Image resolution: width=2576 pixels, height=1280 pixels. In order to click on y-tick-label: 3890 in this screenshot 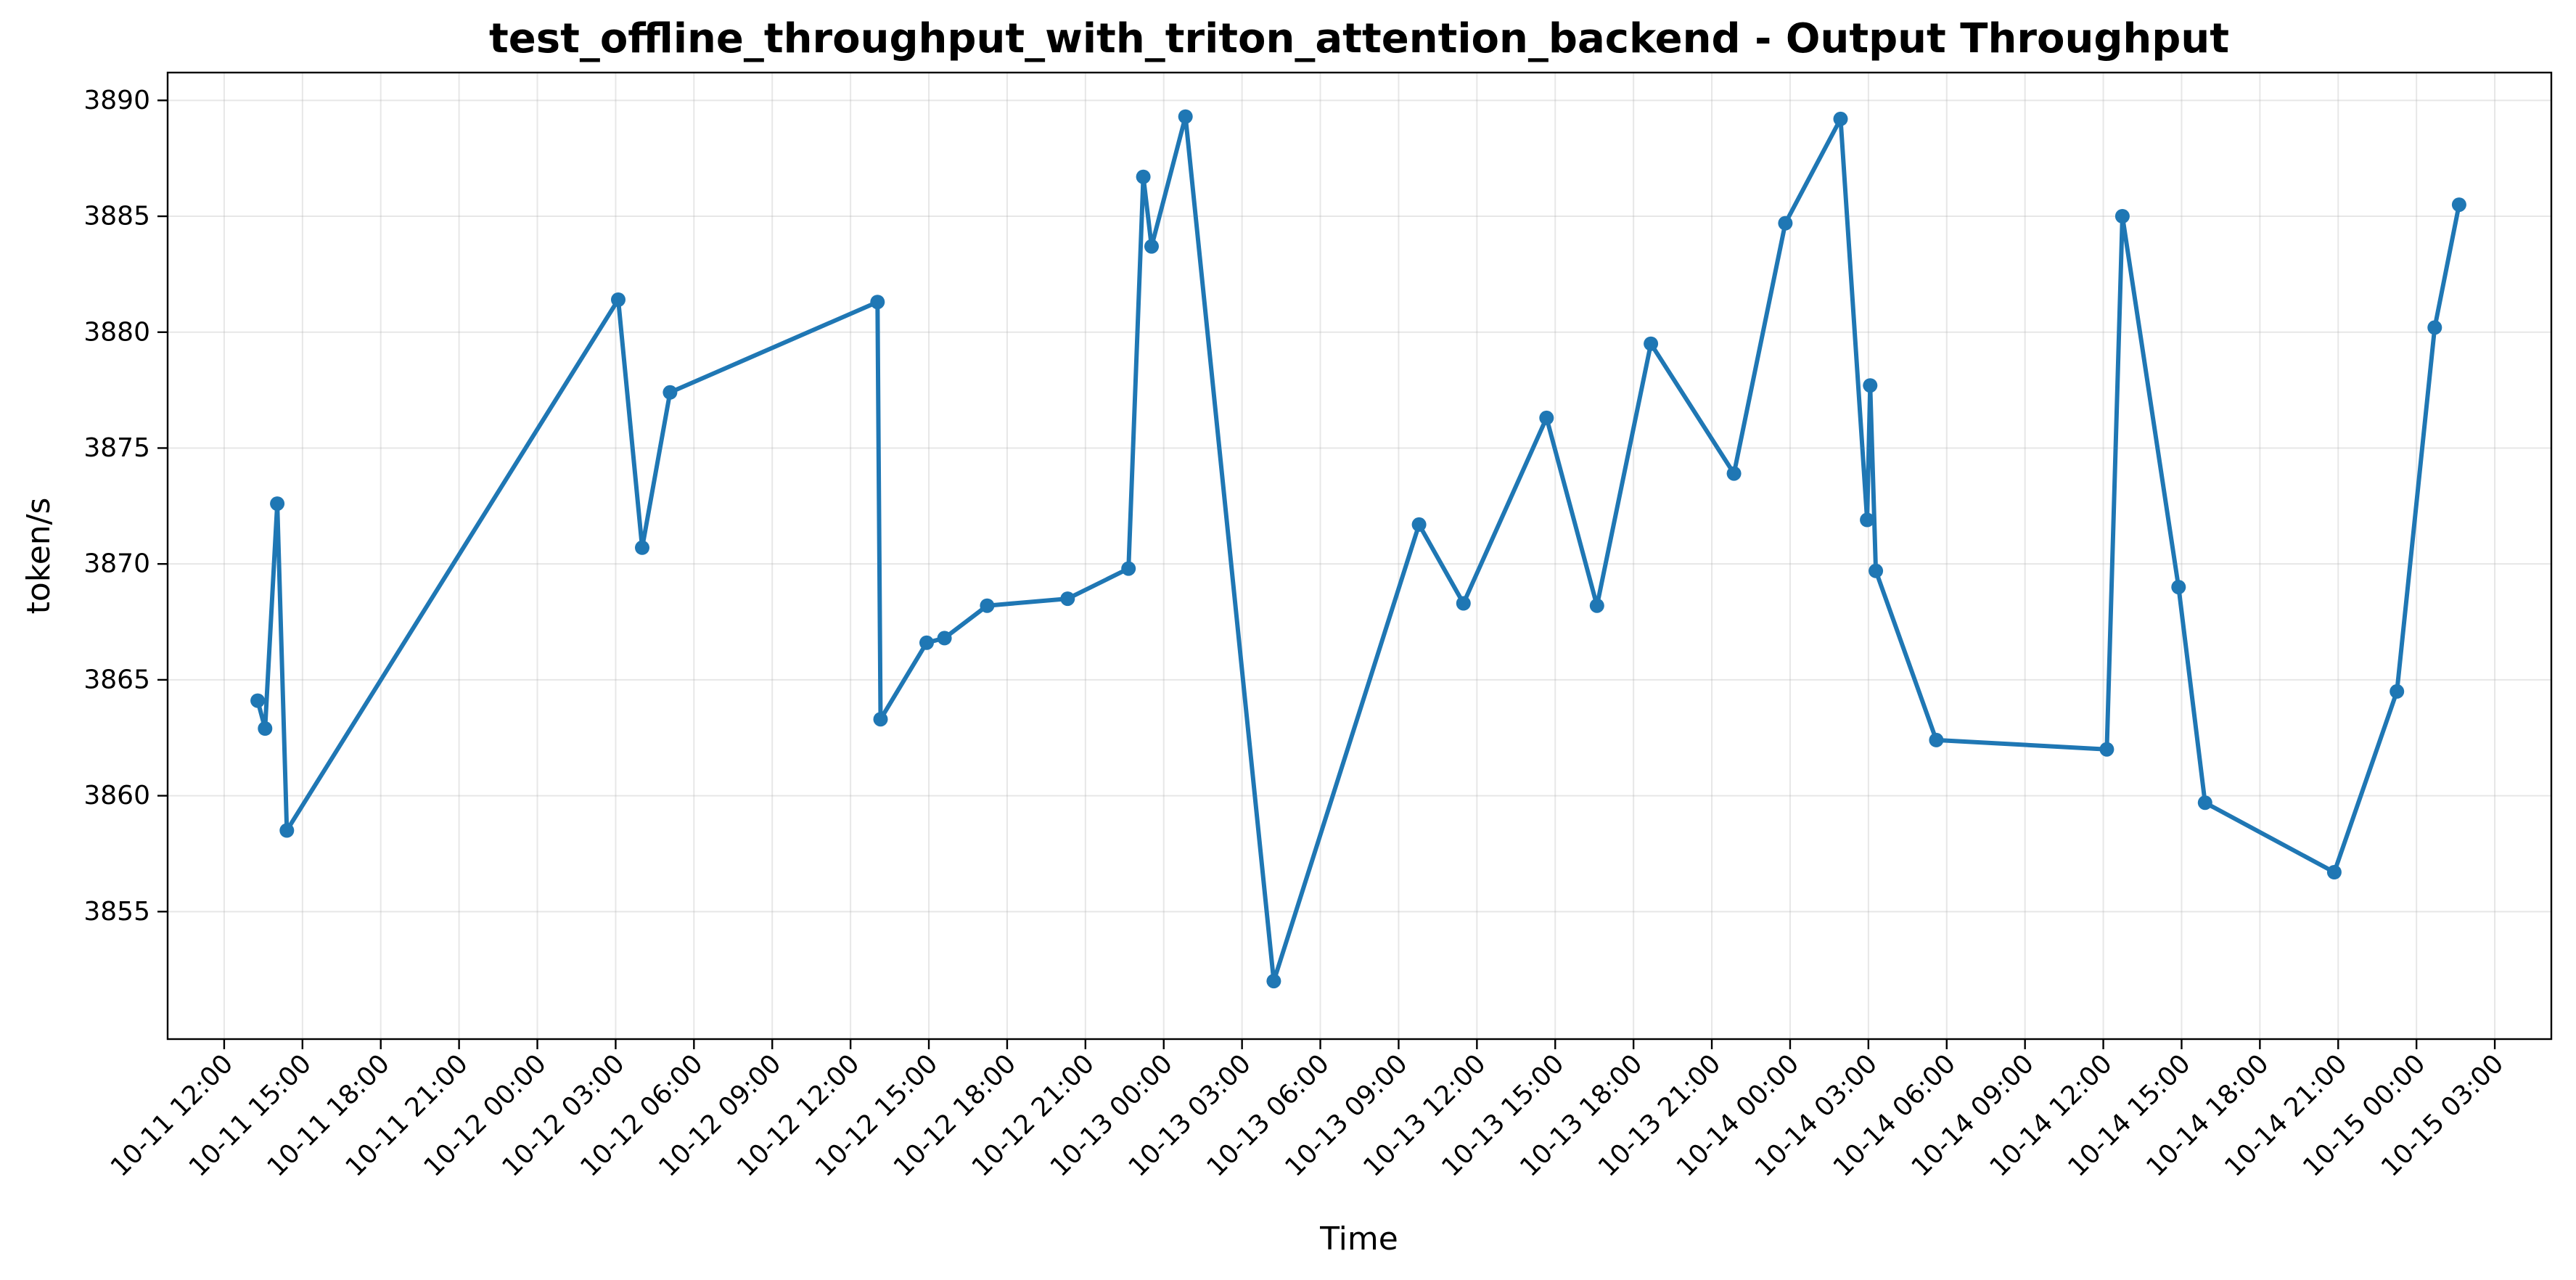, I will do `click(116, 100)`.